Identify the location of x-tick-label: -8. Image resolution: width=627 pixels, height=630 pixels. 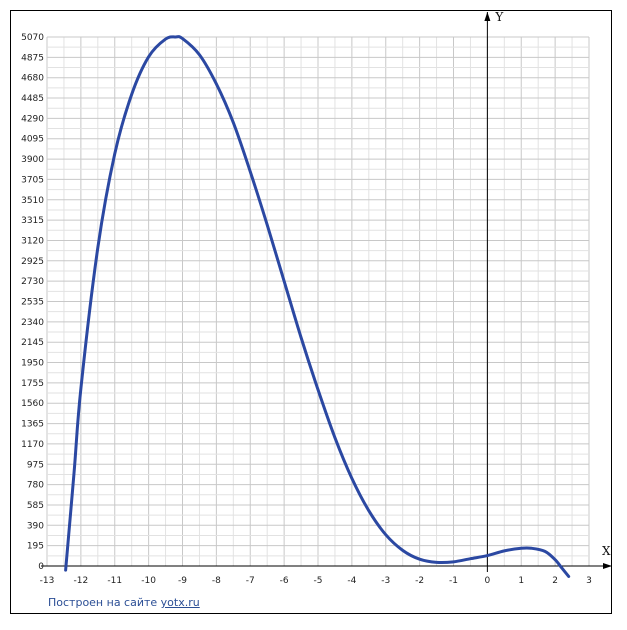
(216, 581).